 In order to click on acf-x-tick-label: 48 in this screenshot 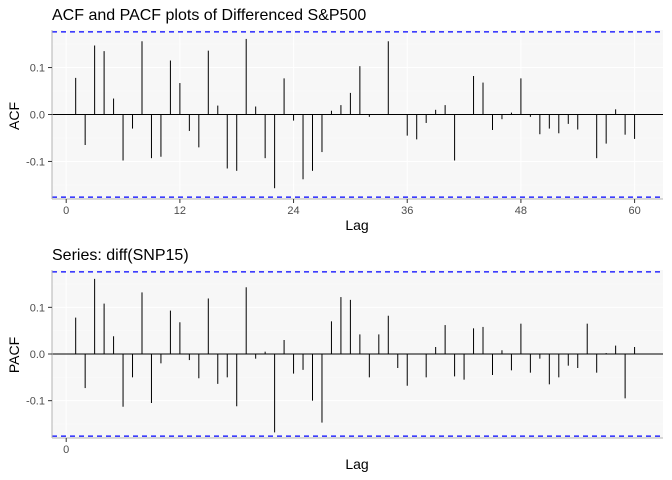, I will do `click(521, 211)`.